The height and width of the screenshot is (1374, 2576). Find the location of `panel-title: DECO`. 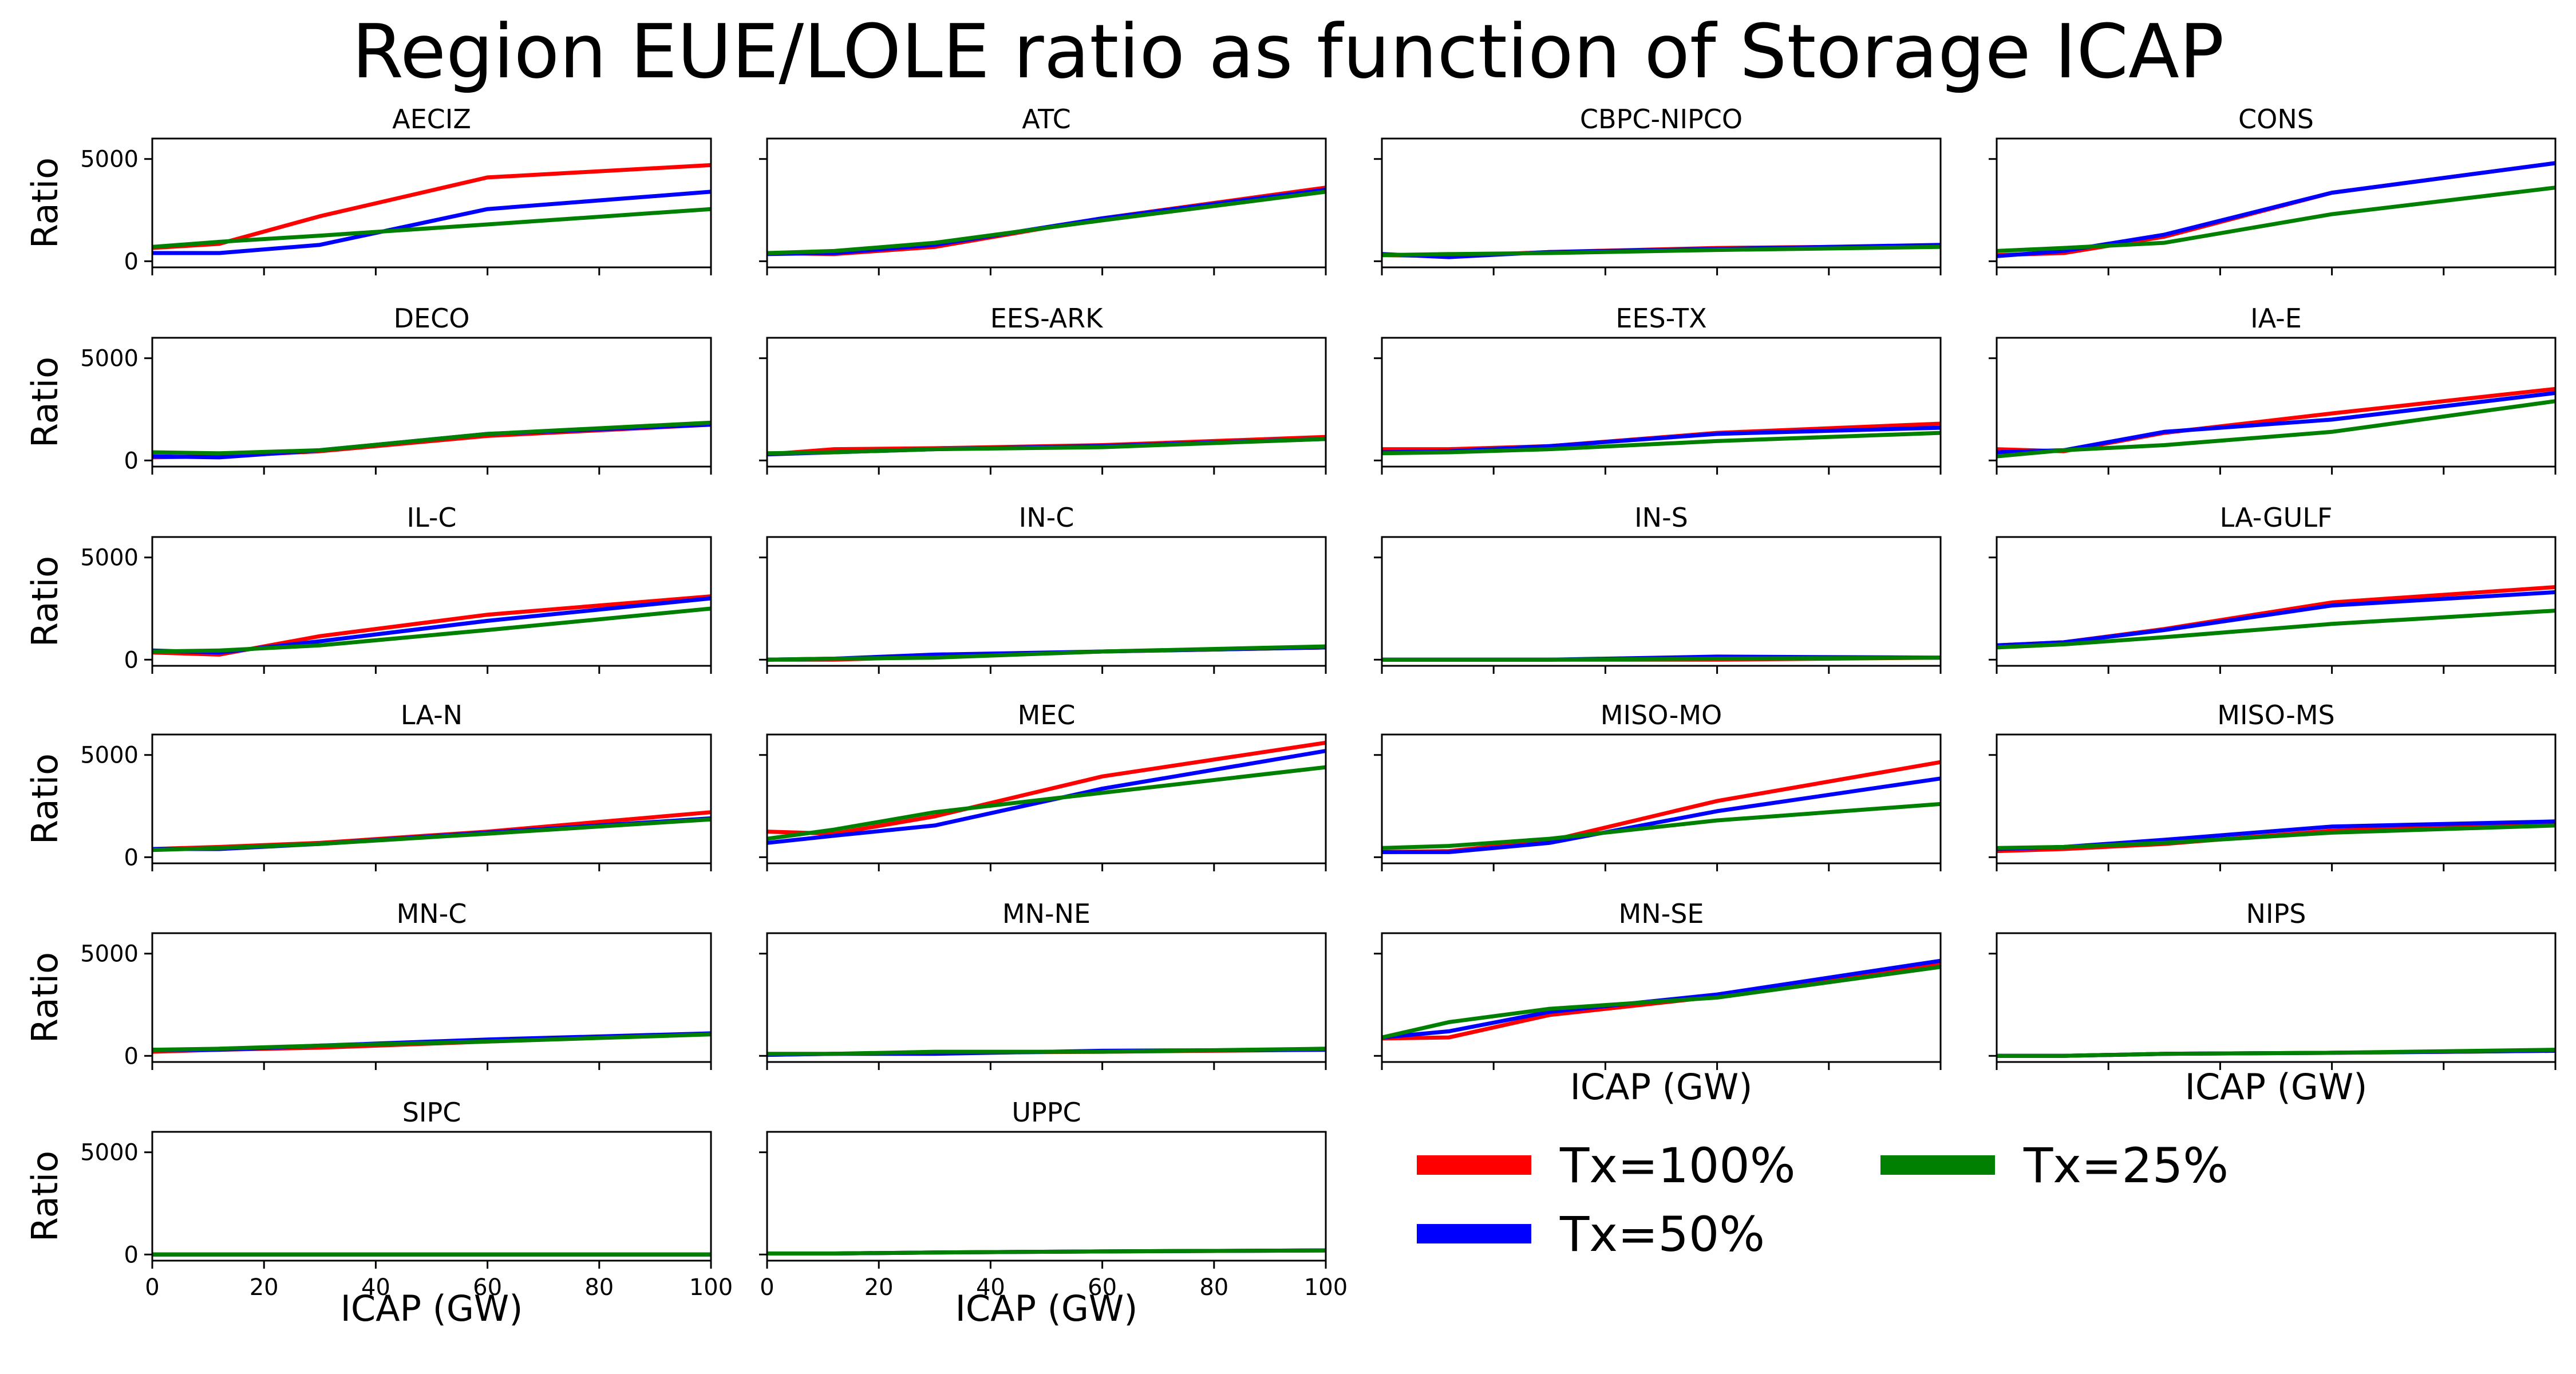

panel-title: DECO is located at coordinates (432, 319).